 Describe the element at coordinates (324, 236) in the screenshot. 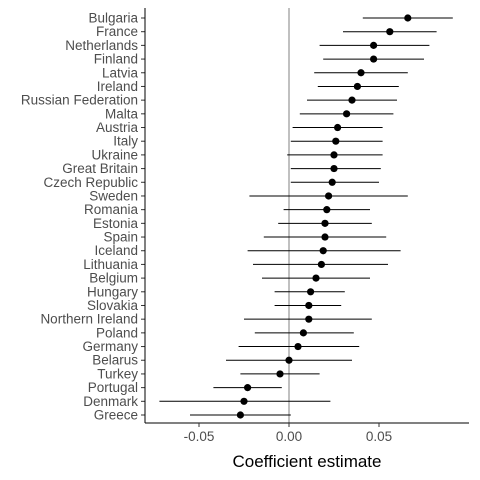

I see `point-spain` at that location.